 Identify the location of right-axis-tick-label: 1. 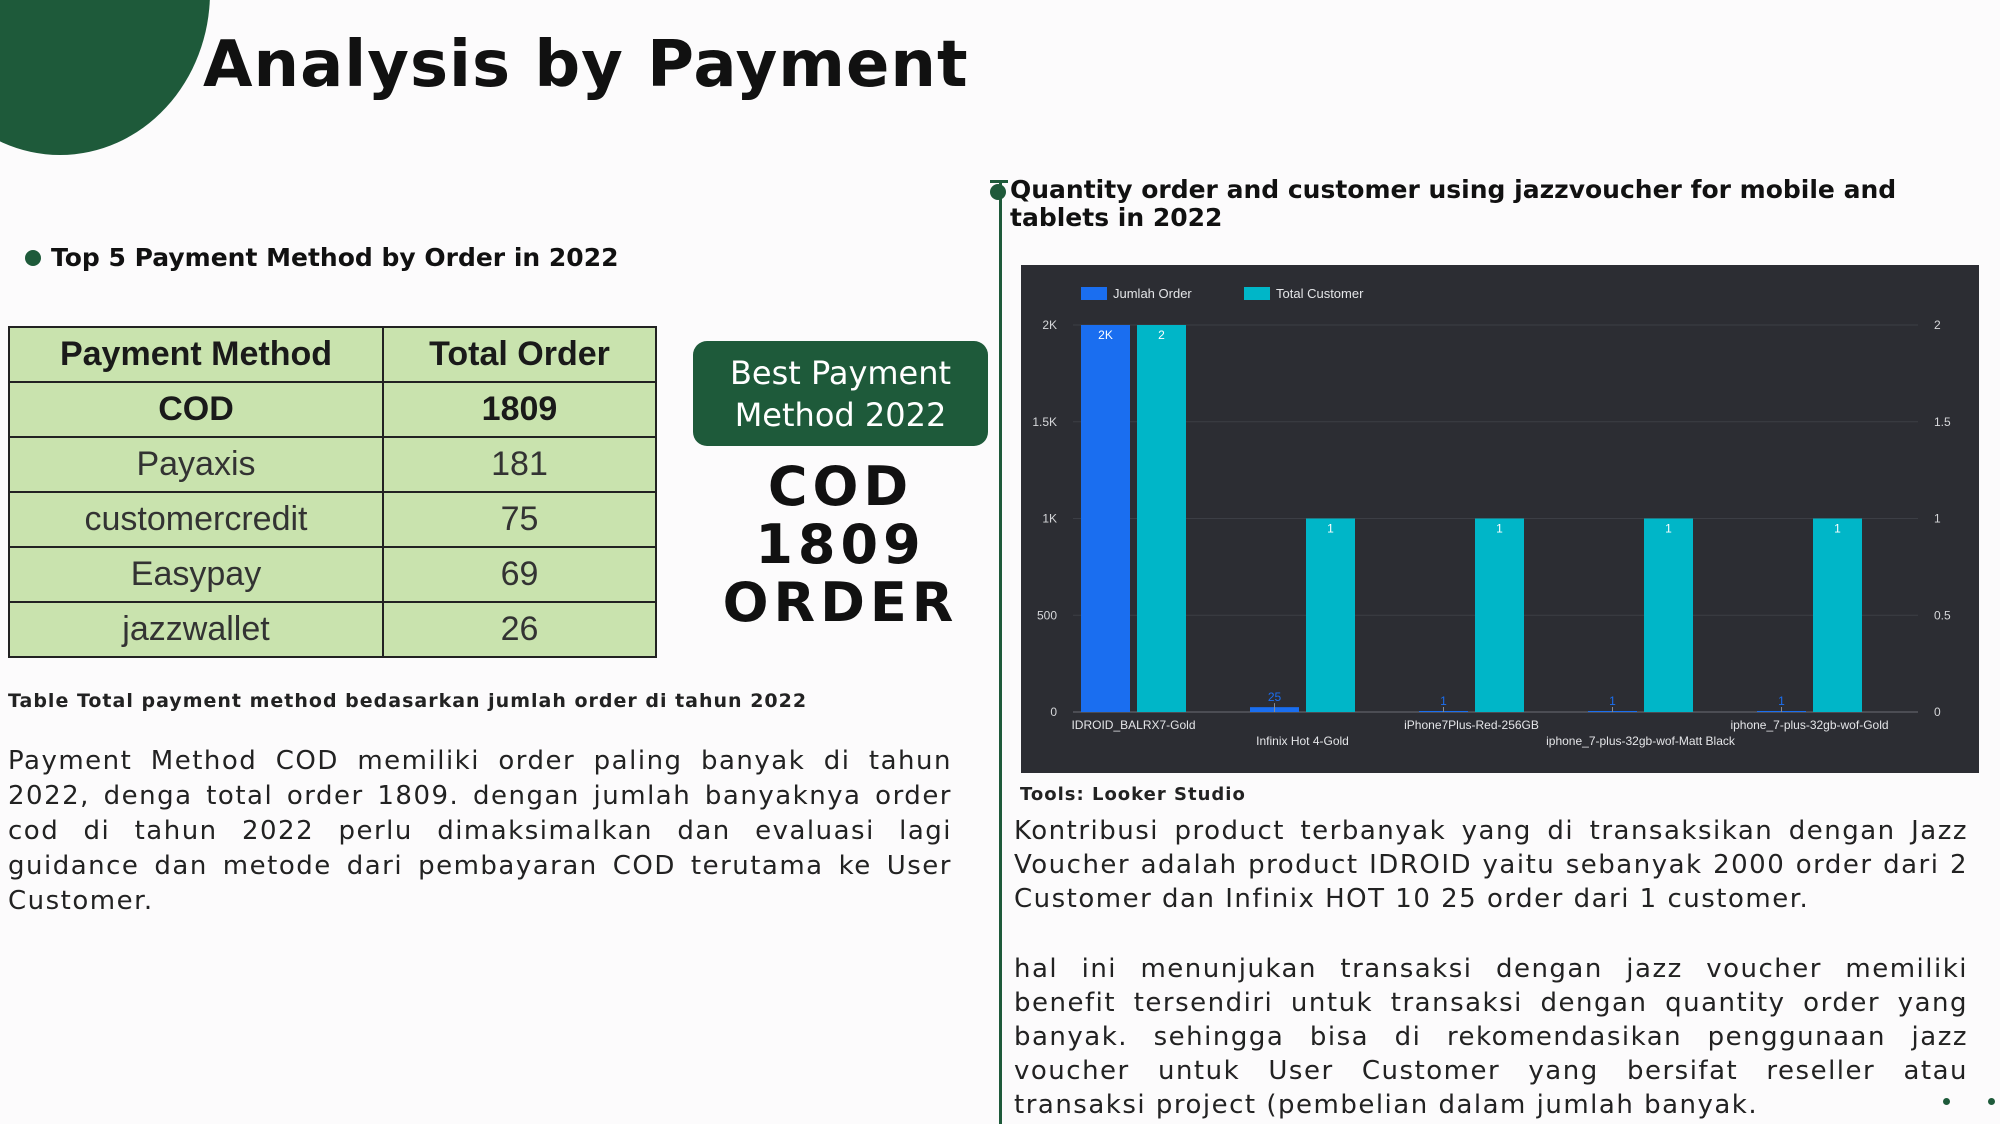
(1937, 519).